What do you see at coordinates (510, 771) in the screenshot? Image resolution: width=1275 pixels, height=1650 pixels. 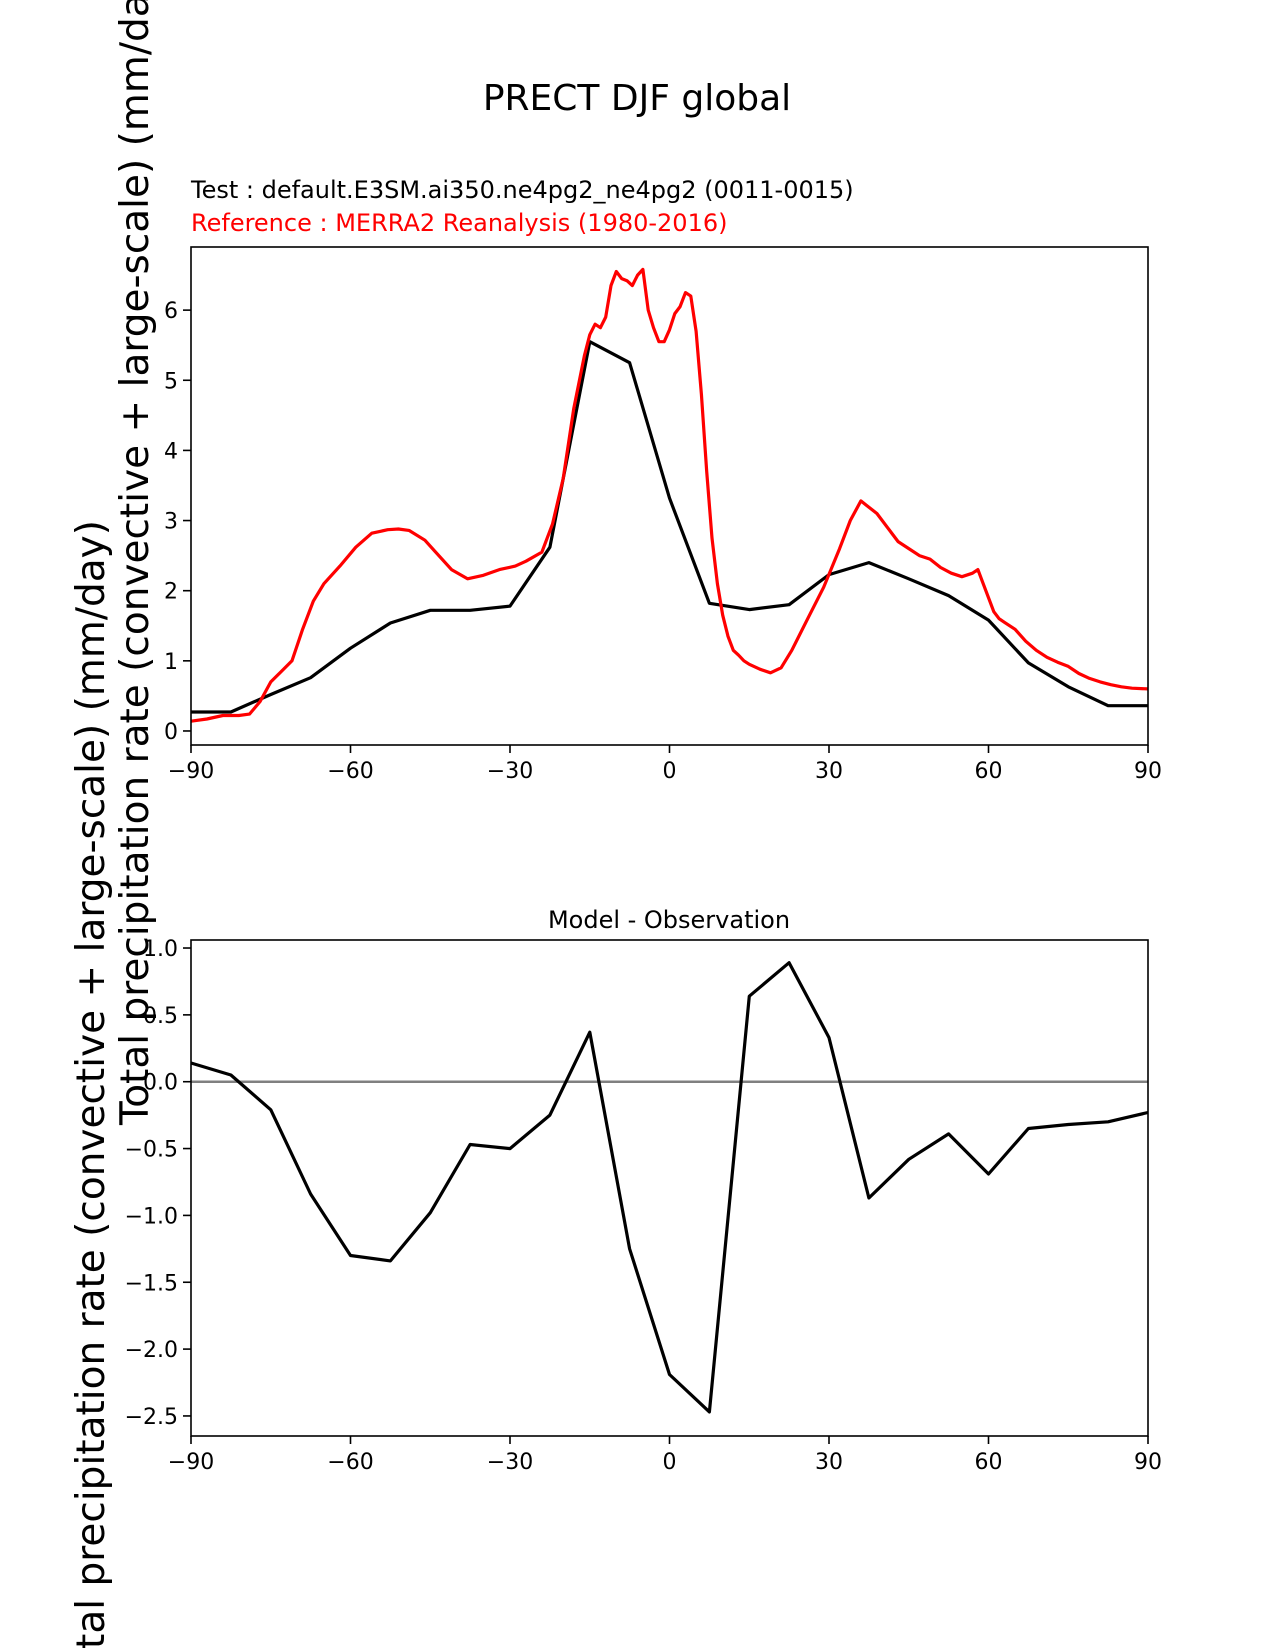 I see `top-x-tick-label: −30` at bounding box center [510, 771].